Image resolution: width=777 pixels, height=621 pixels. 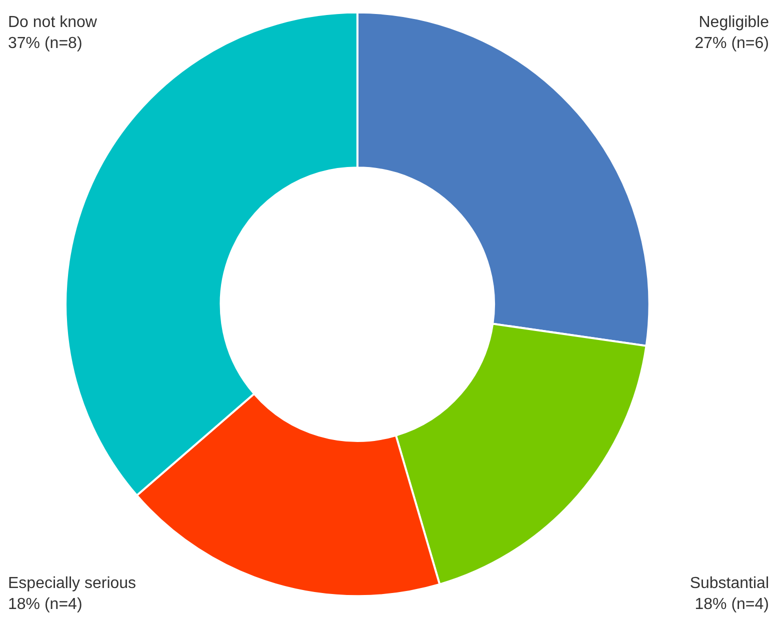 I want to click on slice-label: Do not know, so click(x=53, y=22).